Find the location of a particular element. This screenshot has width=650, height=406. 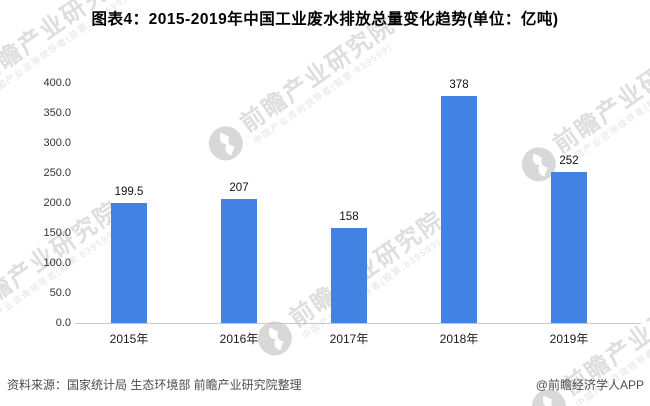

bar-value-label: 378 is located at coordinates (459, 85).